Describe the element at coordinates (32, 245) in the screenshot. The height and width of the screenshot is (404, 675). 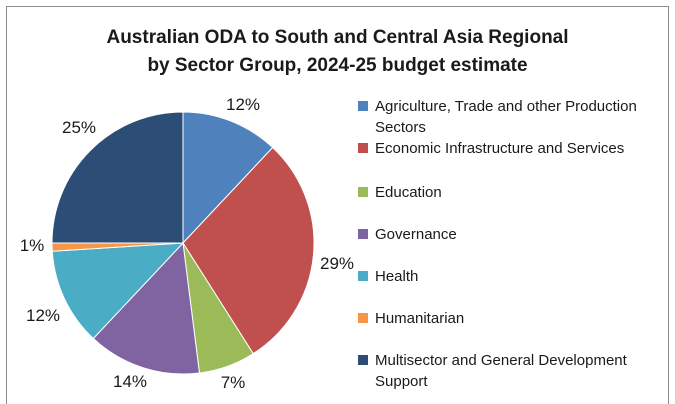
I see `data-label-6: 1%` at that location.